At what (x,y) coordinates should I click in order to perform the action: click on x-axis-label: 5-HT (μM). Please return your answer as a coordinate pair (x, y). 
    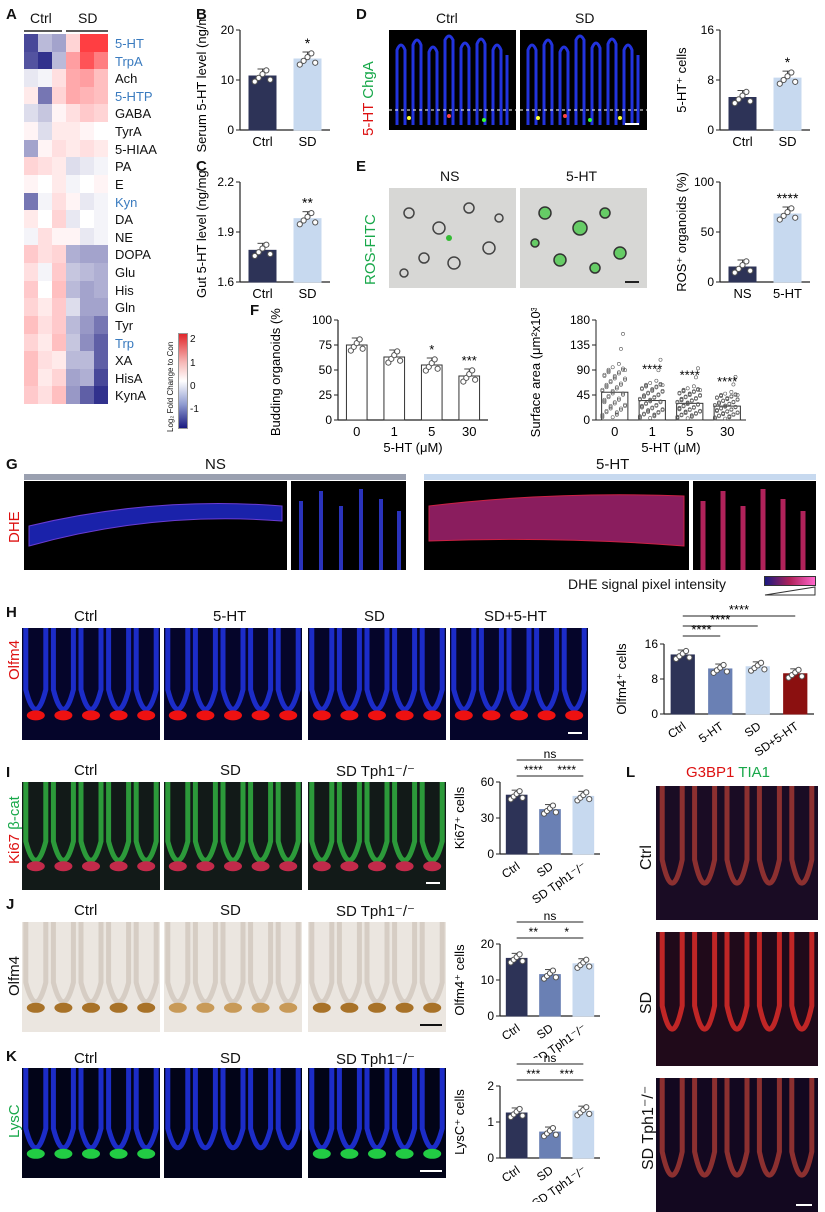
    Looking at the image, I should click on (412, 447).